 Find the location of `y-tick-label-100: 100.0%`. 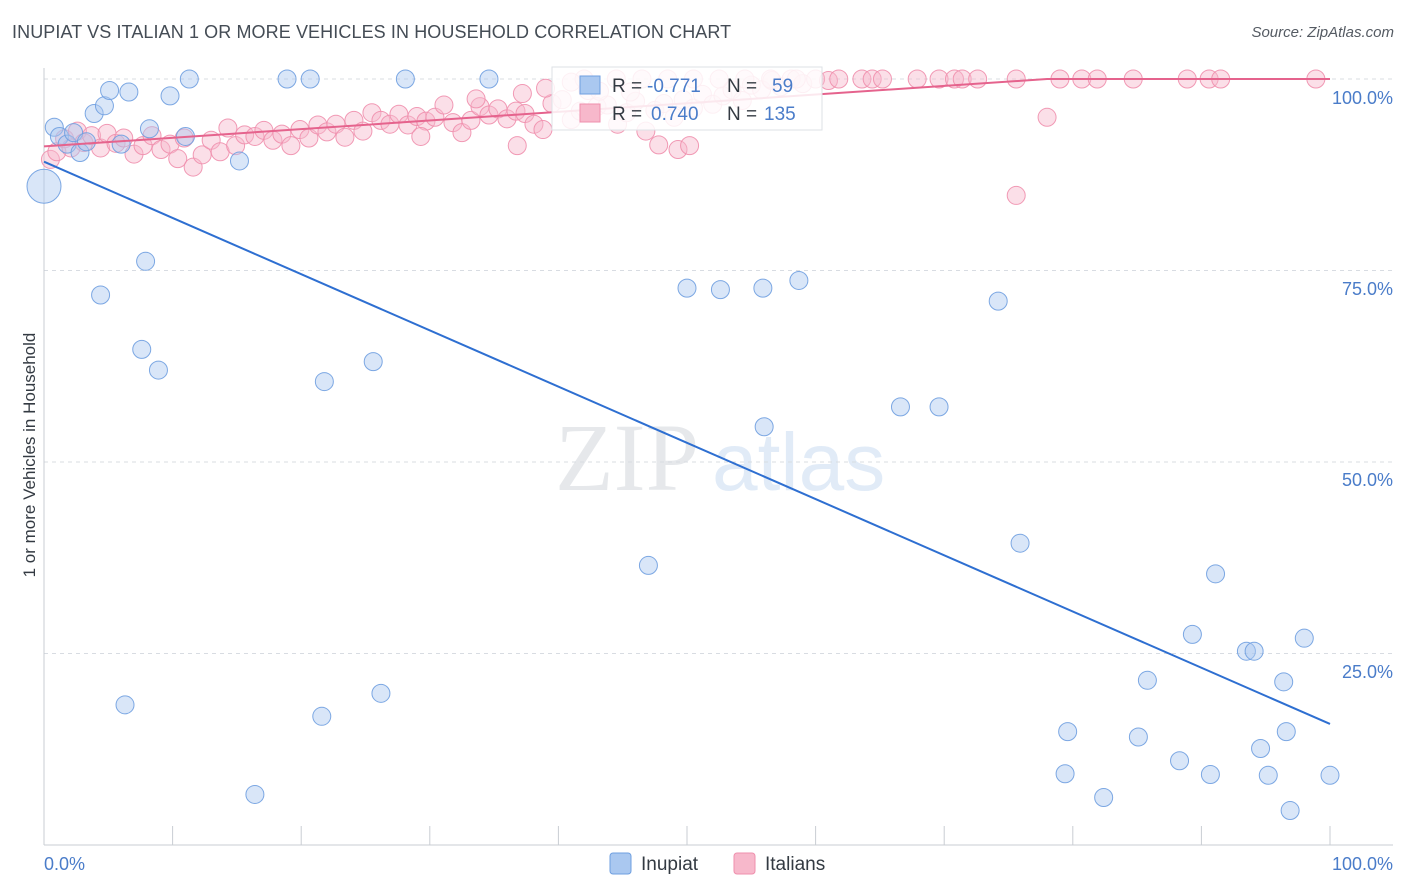

y-tick-label-100: 100.0% is located at coordinates (1362, 98).